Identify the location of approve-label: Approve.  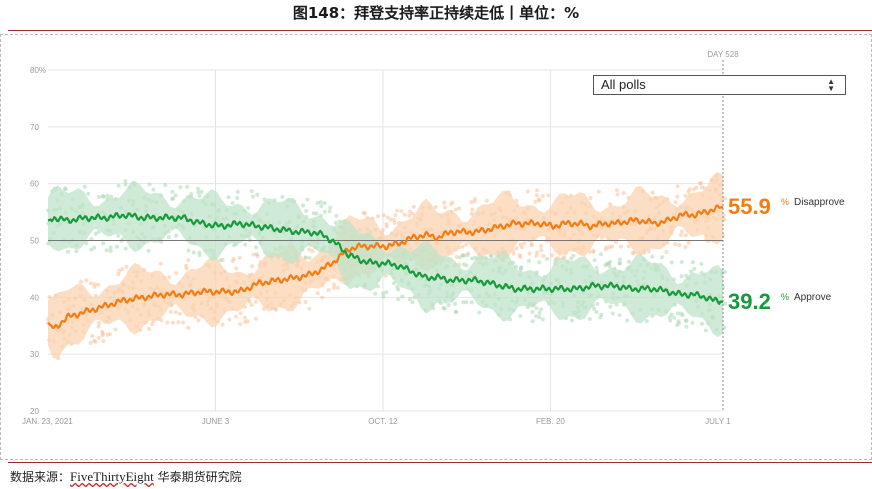
(813, 297).